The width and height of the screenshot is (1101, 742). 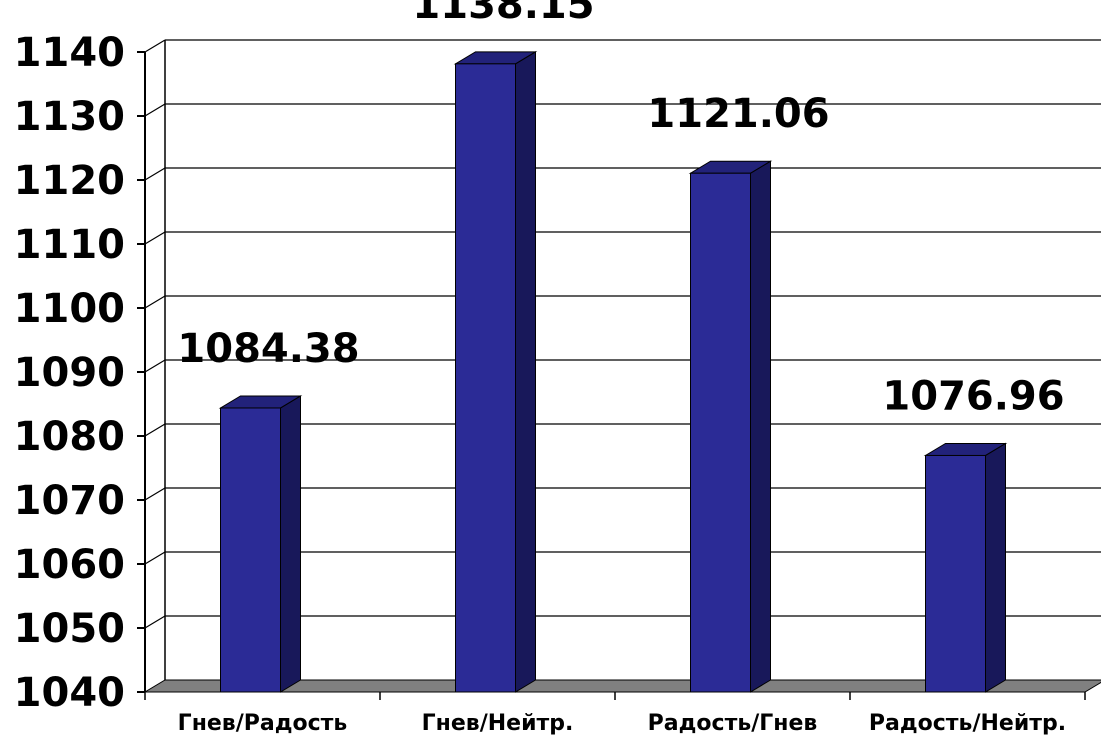 What do you see at coordinates (69, 245) in the screenshot?
I see `y-tick-label: 1110` at bounding box center [69, 245].